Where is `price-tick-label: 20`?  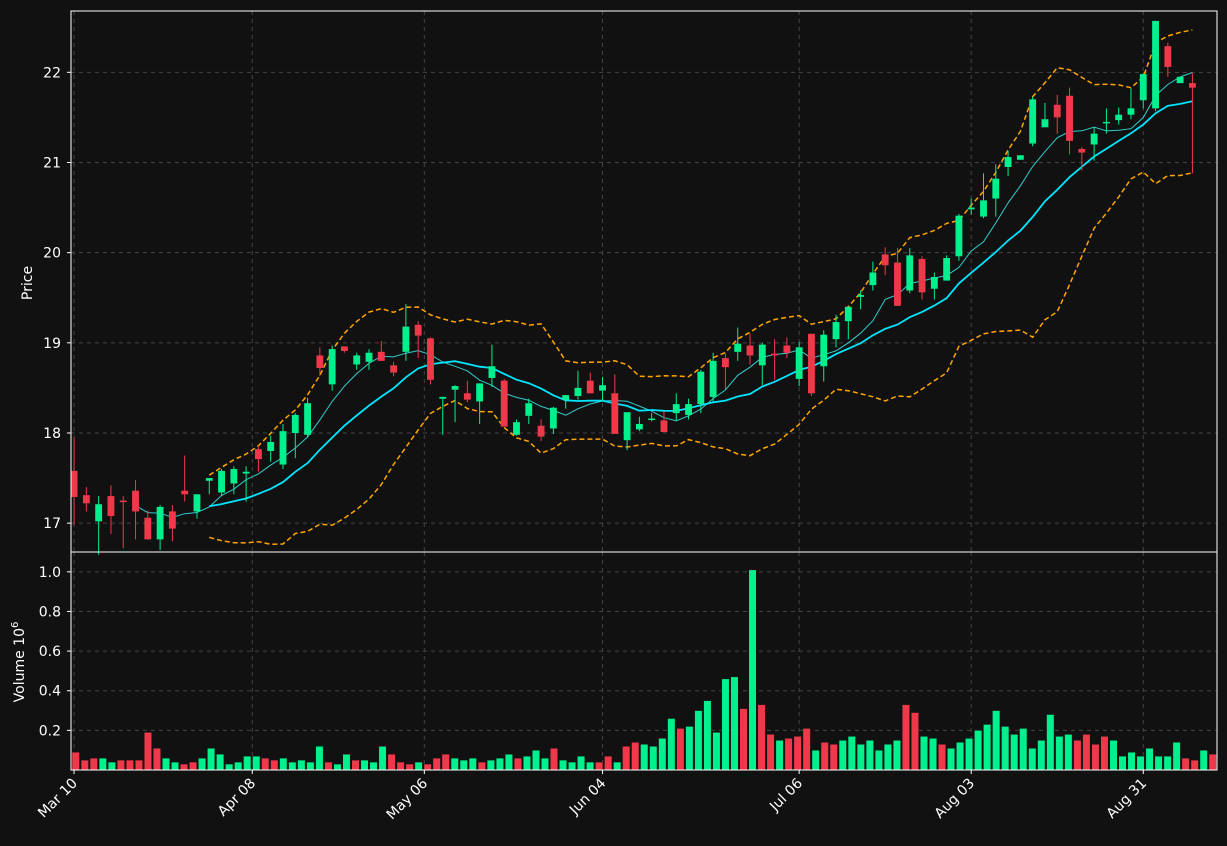 price-tick-label: 20 is located at coordinates (52, 254).